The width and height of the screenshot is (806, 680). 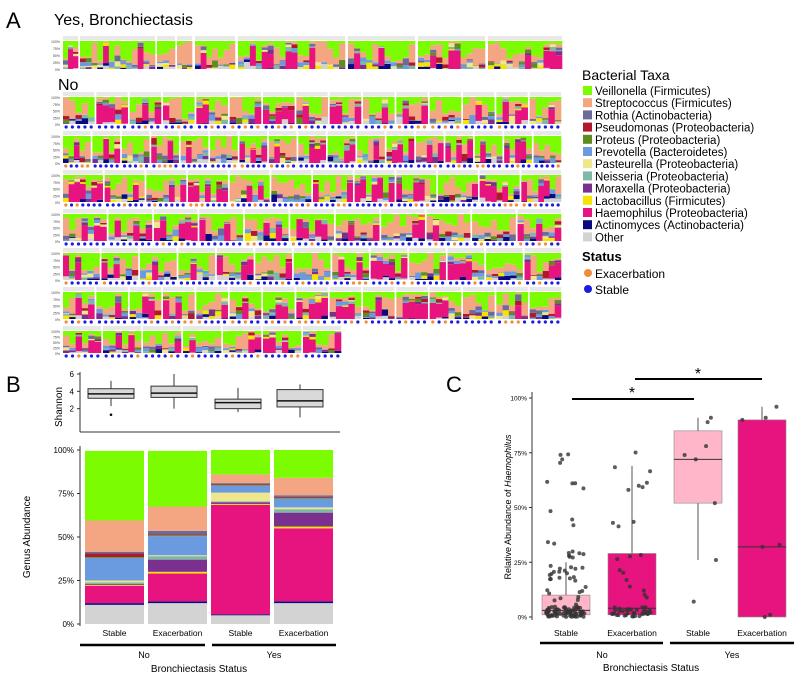 What do you see at coordinates (55, 137) in the screenshot?
I see `mini-tick-label: 100%` at bounding box center [55, 137].